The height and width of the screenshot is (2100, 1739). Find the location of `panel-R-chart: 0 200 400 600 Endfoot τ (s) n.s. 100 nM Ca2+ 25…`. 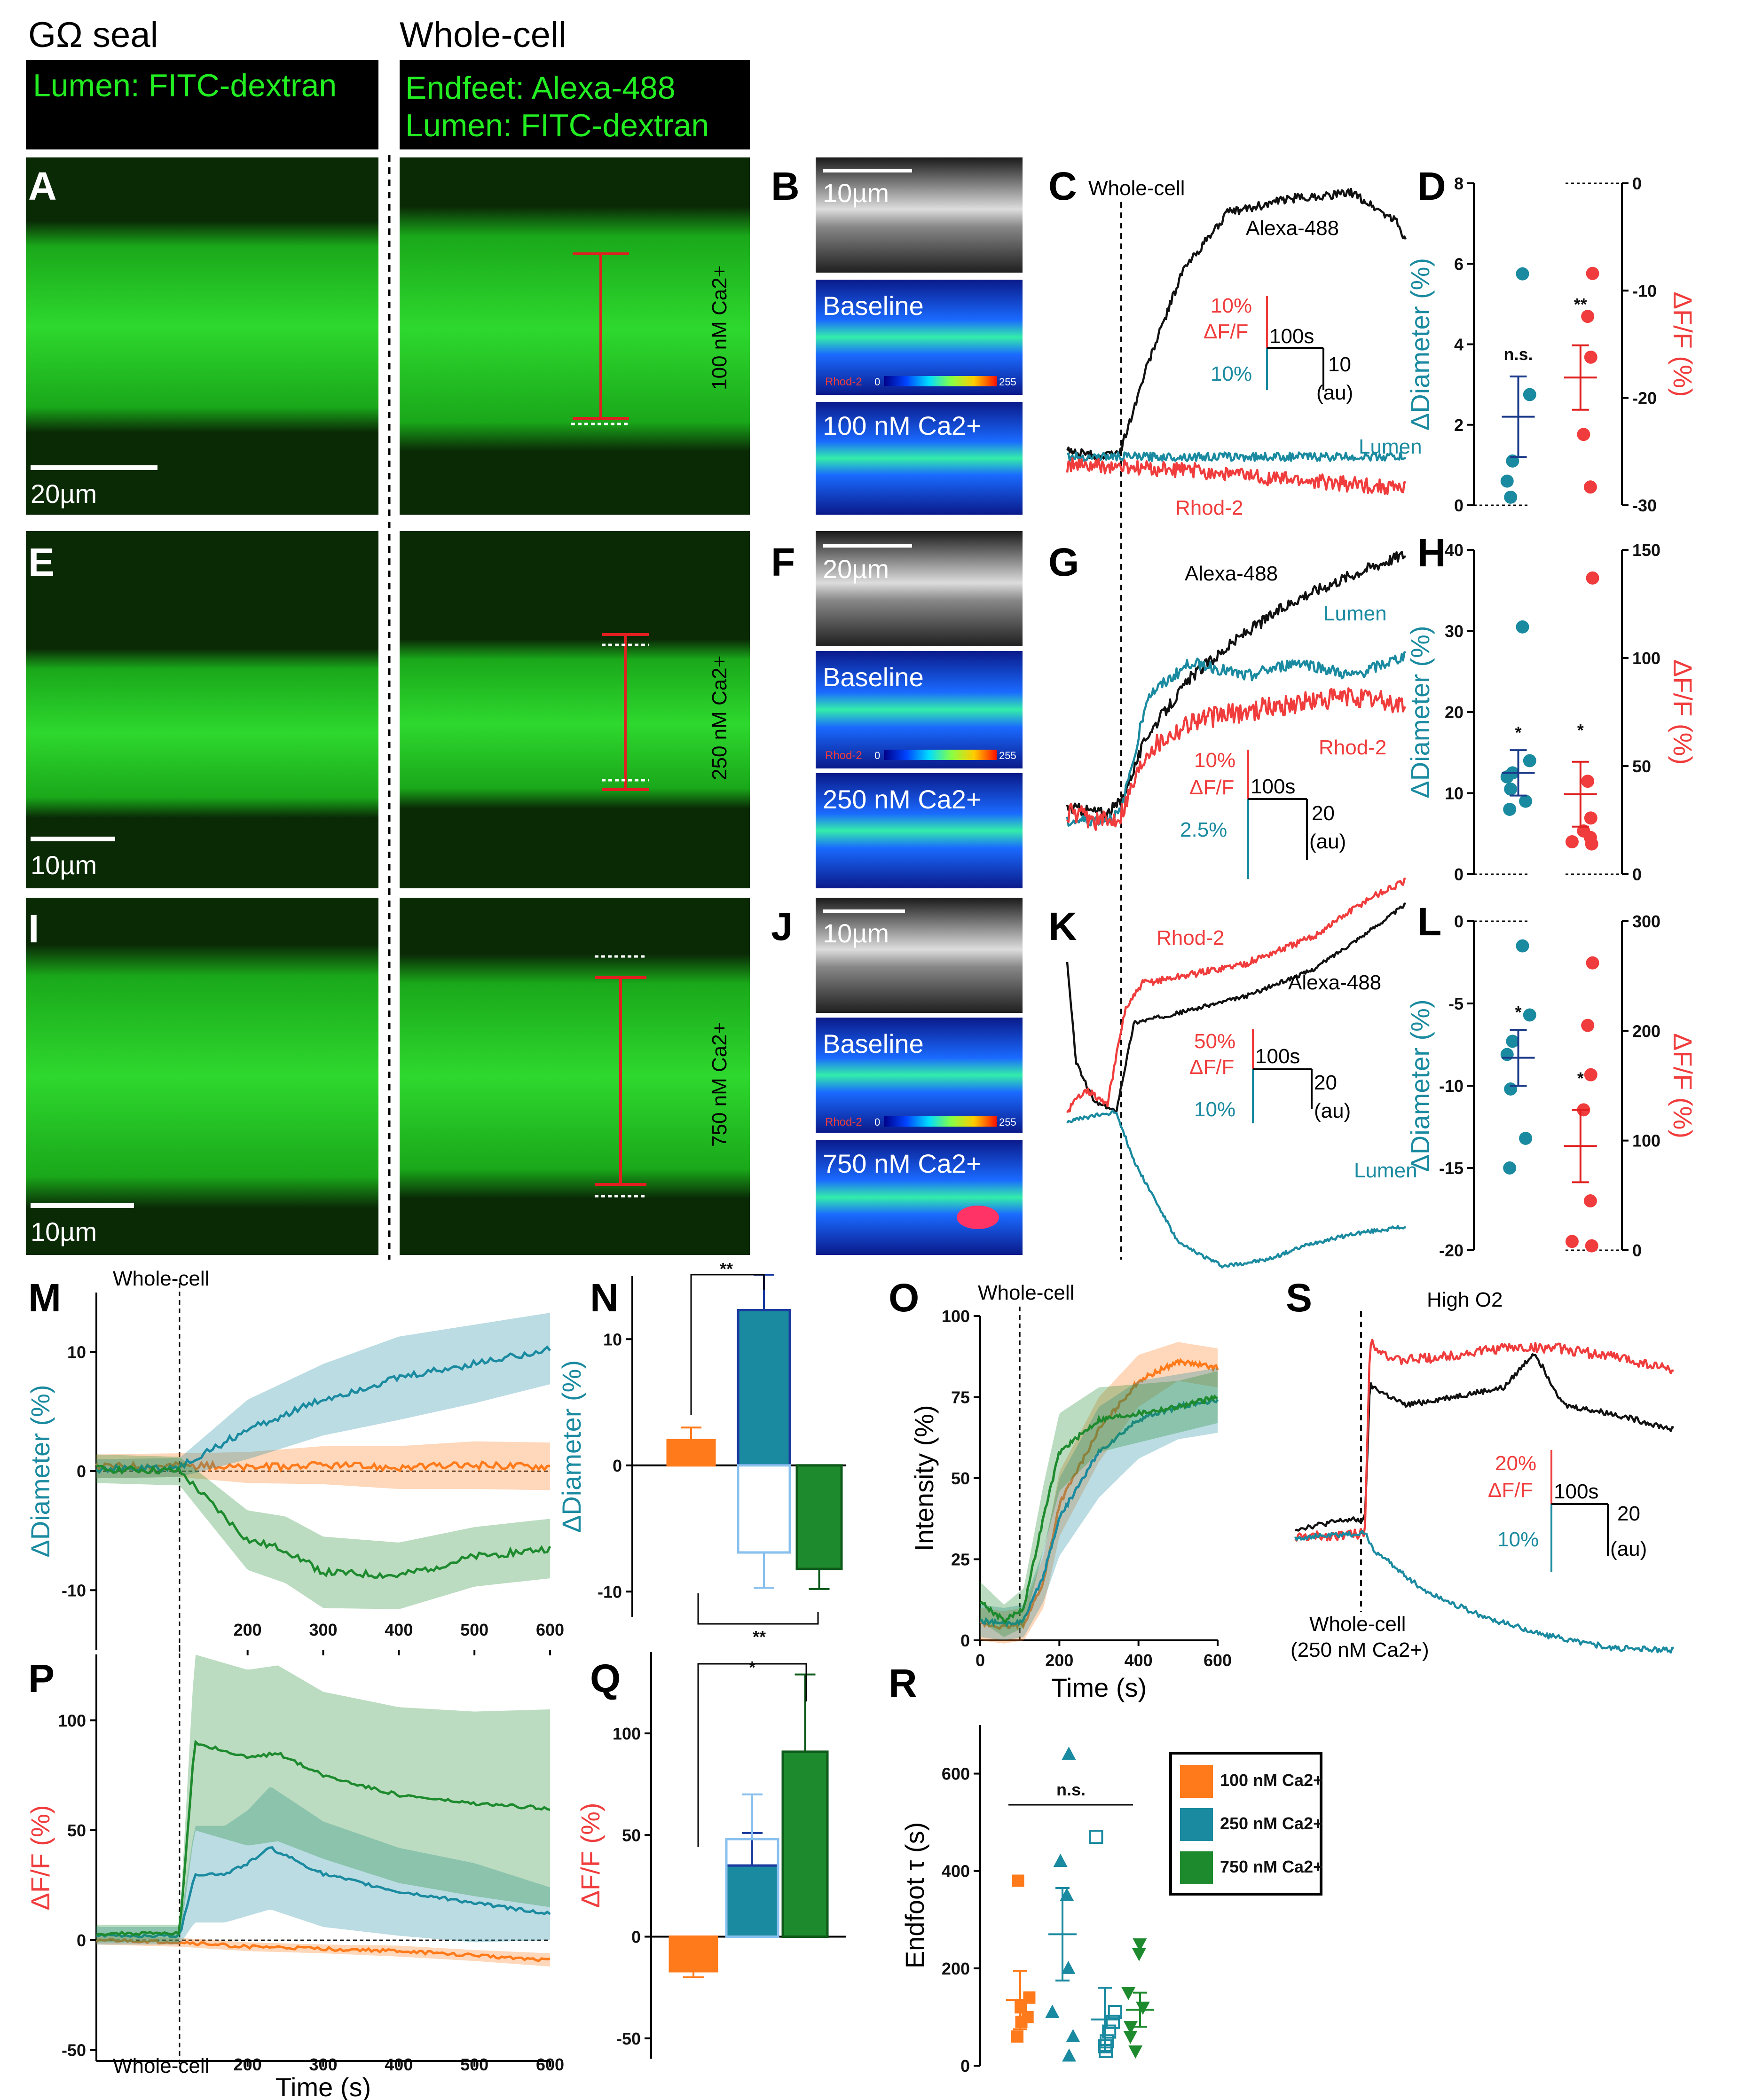

panel-R-chart: 0 200 400 600 Endfoot τ (s) n.s. 100 nM Ca2+ 25… is located at coordinates (1111, 1900).